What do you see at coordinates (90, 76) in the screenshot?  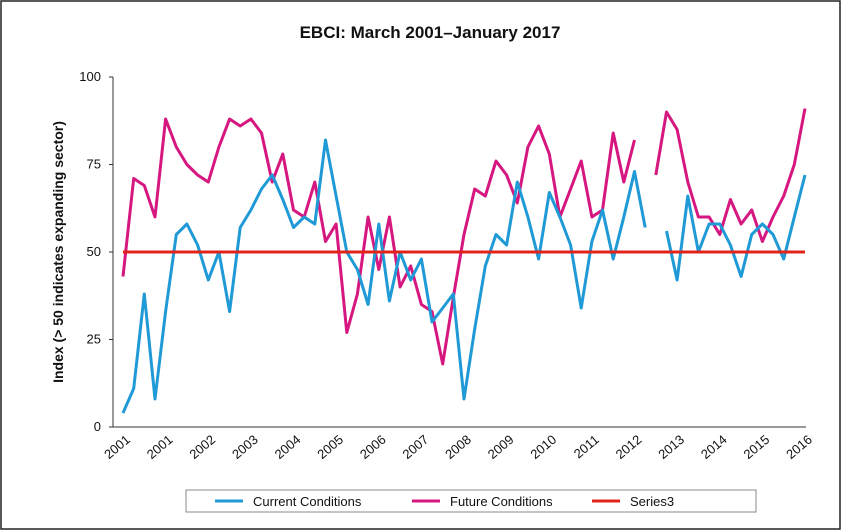 I see `y-tick-label: 100` at bounding box center [90, 76].